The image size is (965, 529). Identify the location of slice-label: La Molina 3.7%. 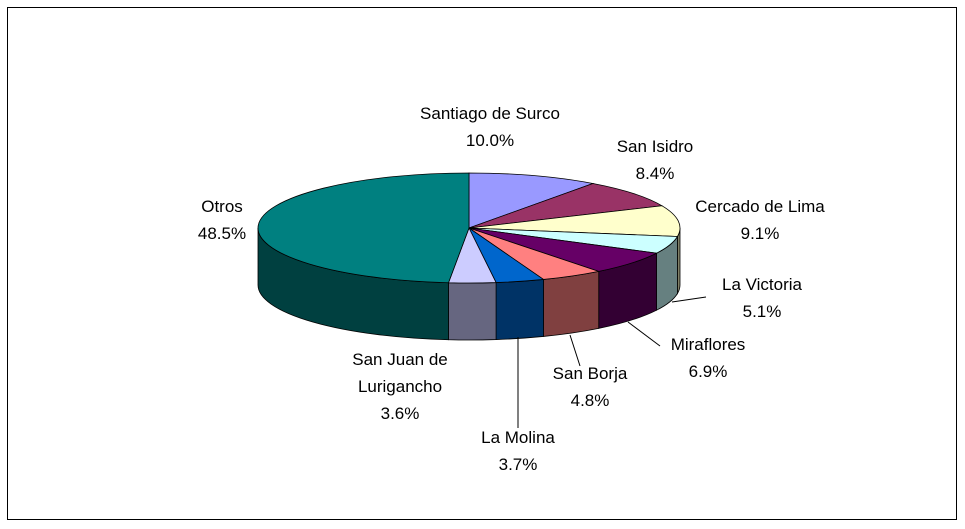
(518, 451).